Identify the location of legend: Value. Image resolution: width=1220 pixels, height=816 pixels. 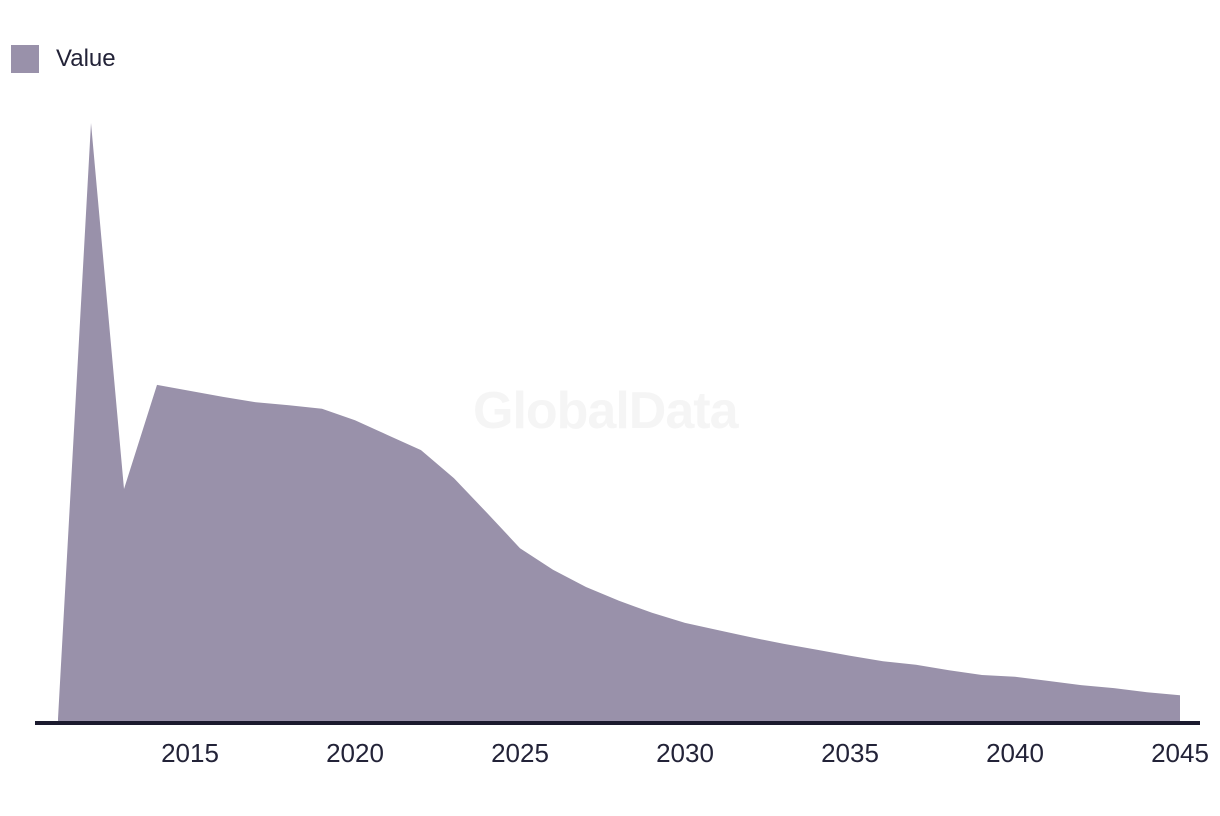
(63, 59).